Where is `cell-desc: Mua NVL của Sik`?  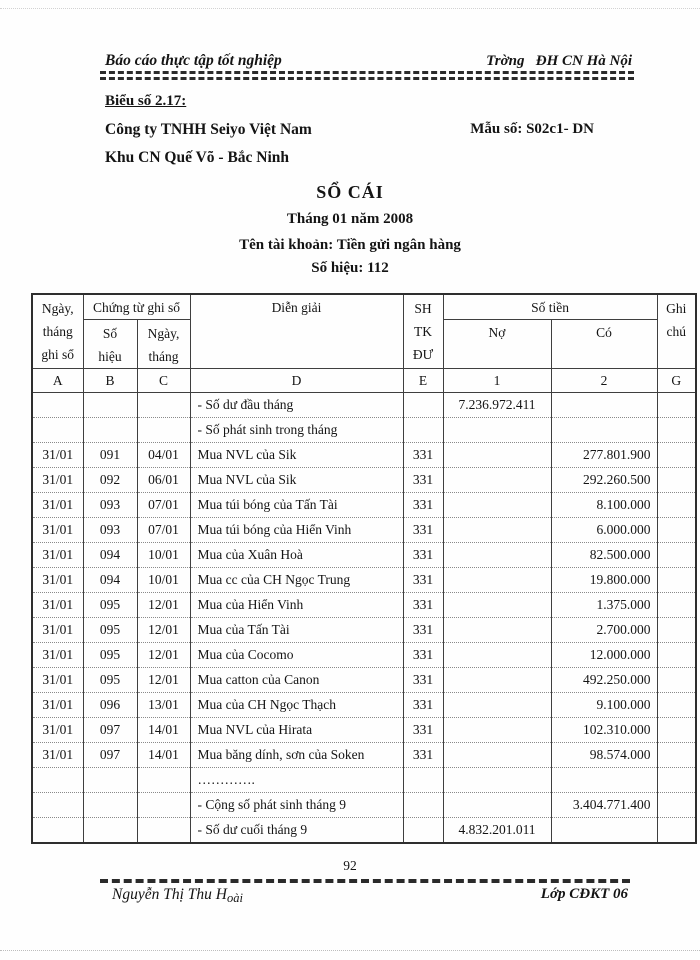 cell-desc: Mua NVL của Sik is located at coordinates (296, 455).